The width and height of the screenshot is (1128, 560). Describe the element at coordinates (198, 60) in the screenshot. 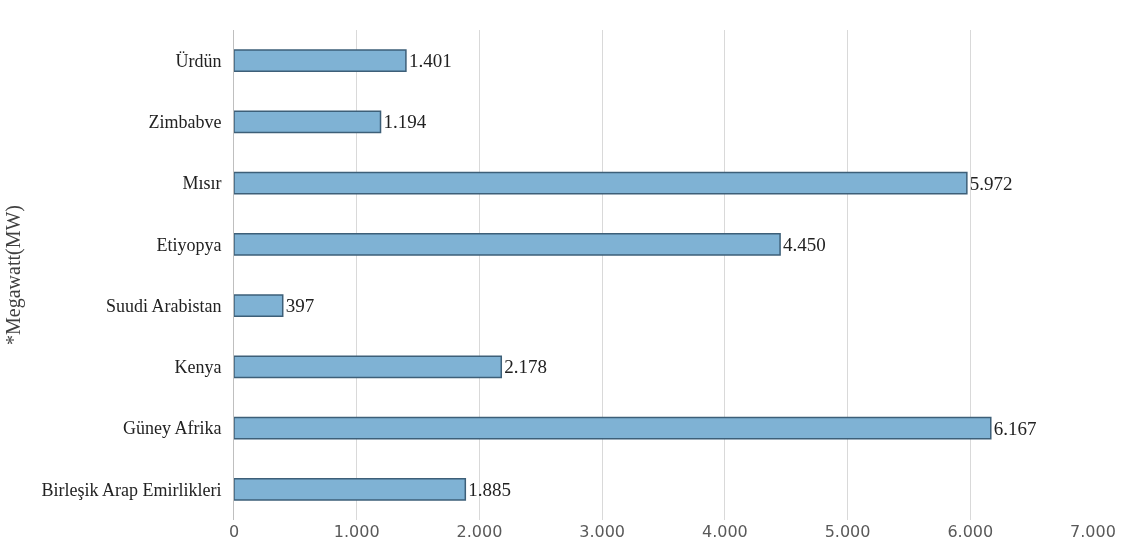

I see `y-tick-label: Ürdün` at that location.